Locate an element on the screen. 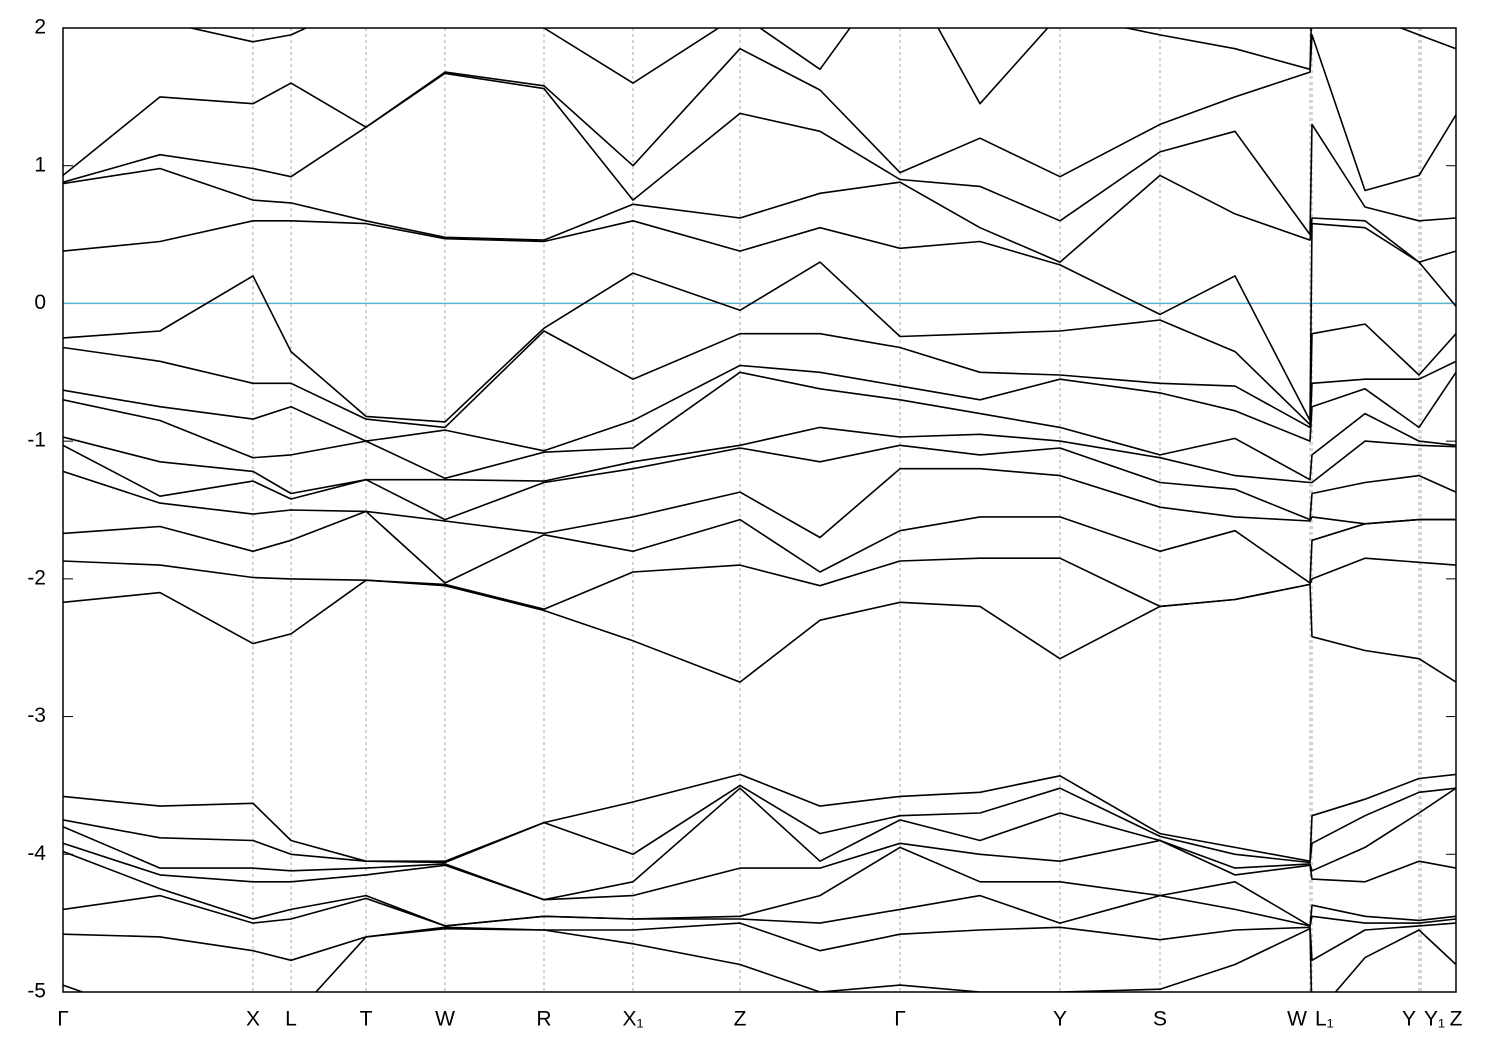 The width and height of the screenshot is (1500, 1050). y-tick-label: 0 is located at coordinates (40, 302).